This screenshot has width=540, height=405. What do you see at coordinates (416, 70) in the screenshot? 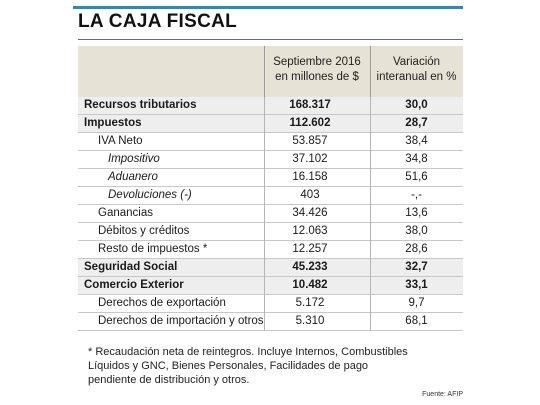
I see `header-change-column: Variación interanual en %` at bounding box center [416, 70].